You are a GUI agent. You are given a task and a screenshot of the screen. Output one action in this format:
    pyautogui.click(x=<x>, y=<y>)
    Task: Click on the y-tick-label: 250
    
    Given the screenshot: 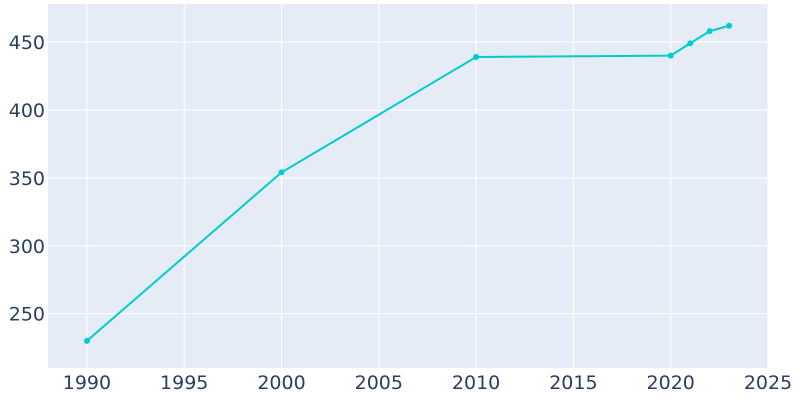 What is the action you would take?
    pyautogui.click(x=27, y=315)
    